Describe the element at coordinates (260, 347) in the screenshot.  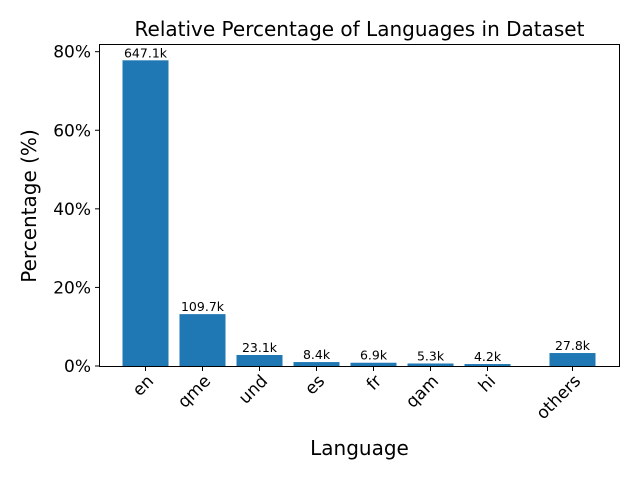
I see `data-label-und: 23.1k` at that location.